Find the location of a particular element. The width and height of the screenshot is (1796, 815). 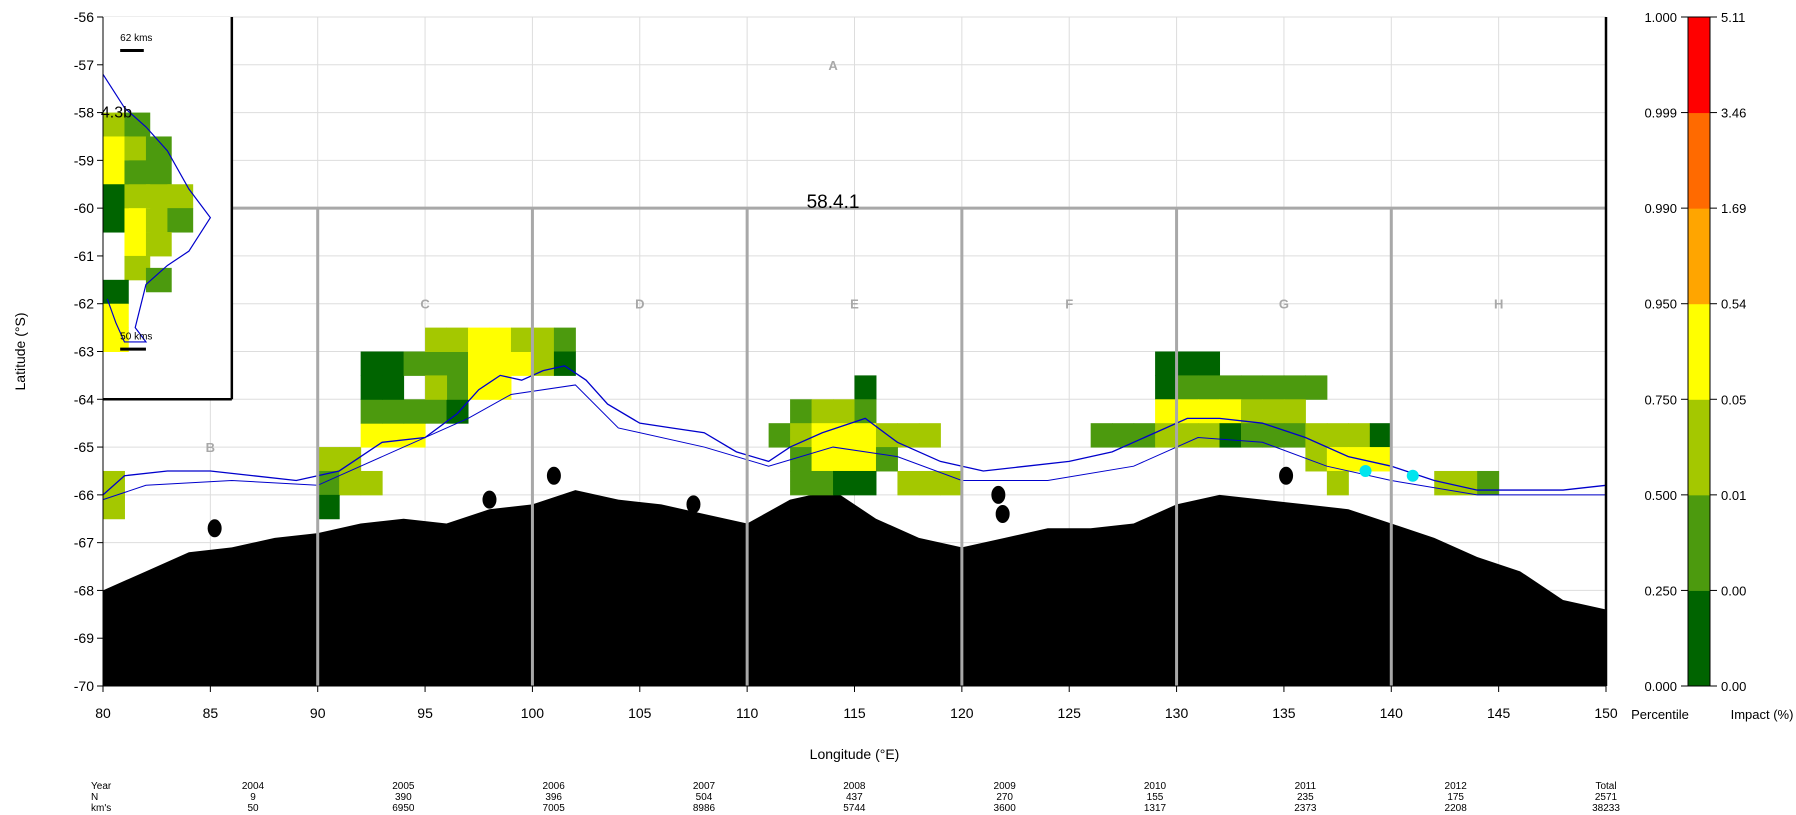

sub-area-label: B is located at coordinates (210, 447).